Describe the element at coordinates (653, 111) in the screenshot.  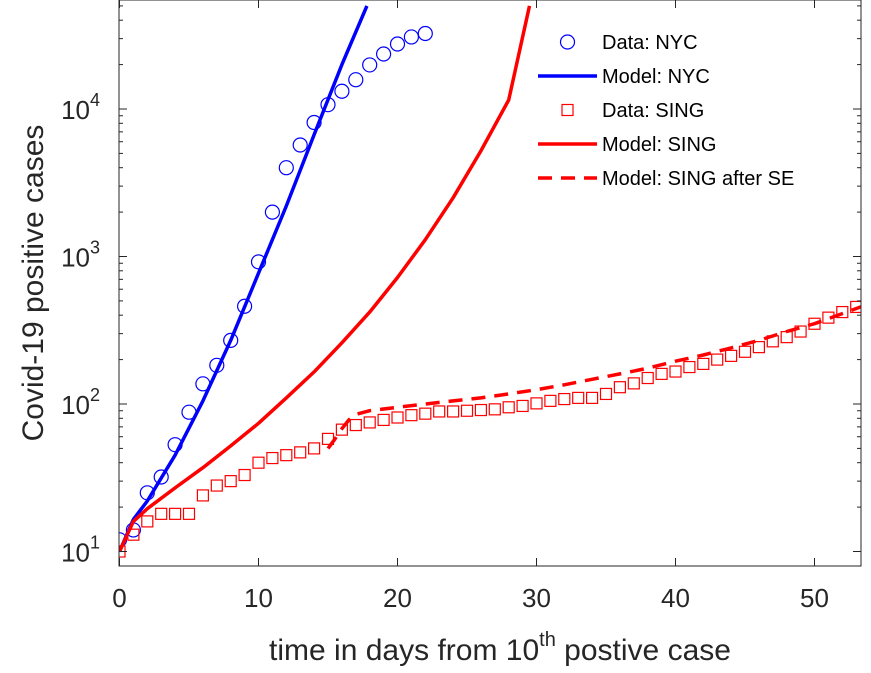
I see `legend-label: Data: SING` at that location.